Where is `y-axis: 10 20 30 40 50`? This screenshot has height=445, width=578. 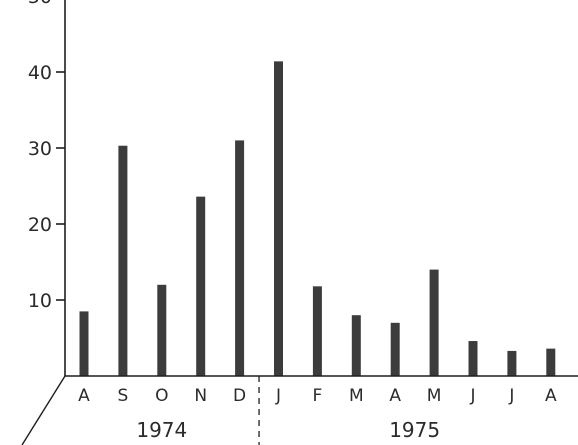
y-axis: 10 20 30 40 50 is located at coordinates (47, 188).